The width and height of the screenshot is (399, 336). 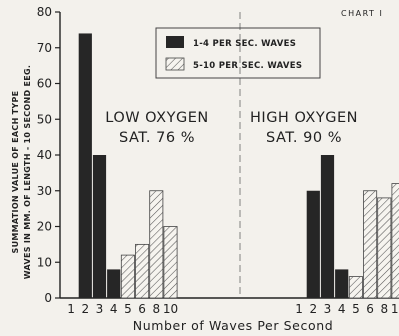 I want to click on y-axis-label-line2: WAVES IN MM. OF LENGTH - 10 SECOND EEG., so click(x=27, y=172).